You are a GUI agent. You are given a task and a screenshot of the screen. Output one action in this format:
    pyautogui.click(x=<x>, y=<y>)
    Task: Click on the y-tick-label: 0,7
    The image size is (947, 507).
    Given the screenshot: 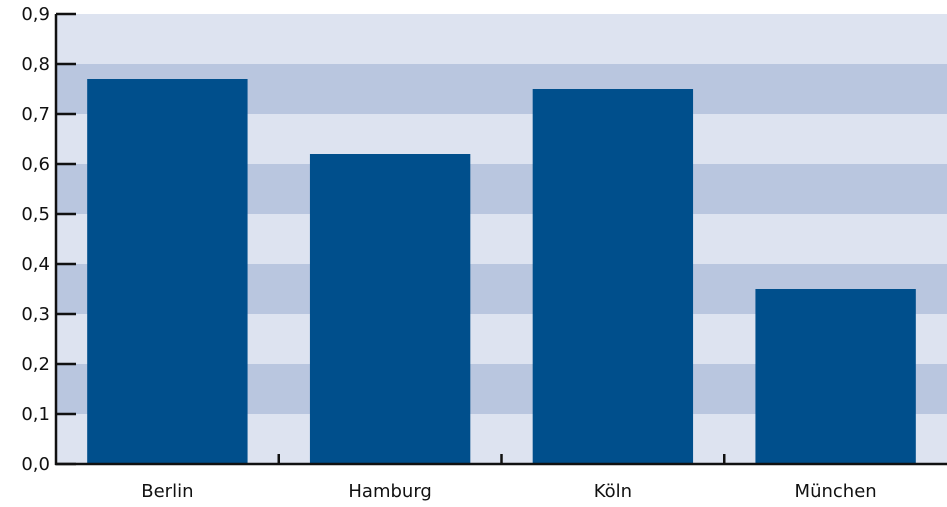 What is the action you would take?
    pyautogui.click(x=35, y=114)
    